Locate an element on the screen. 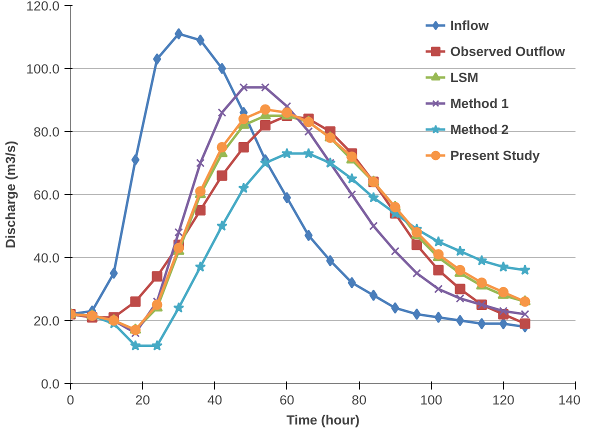  legend-label: Method 1 is located at coordinates (479, 103).